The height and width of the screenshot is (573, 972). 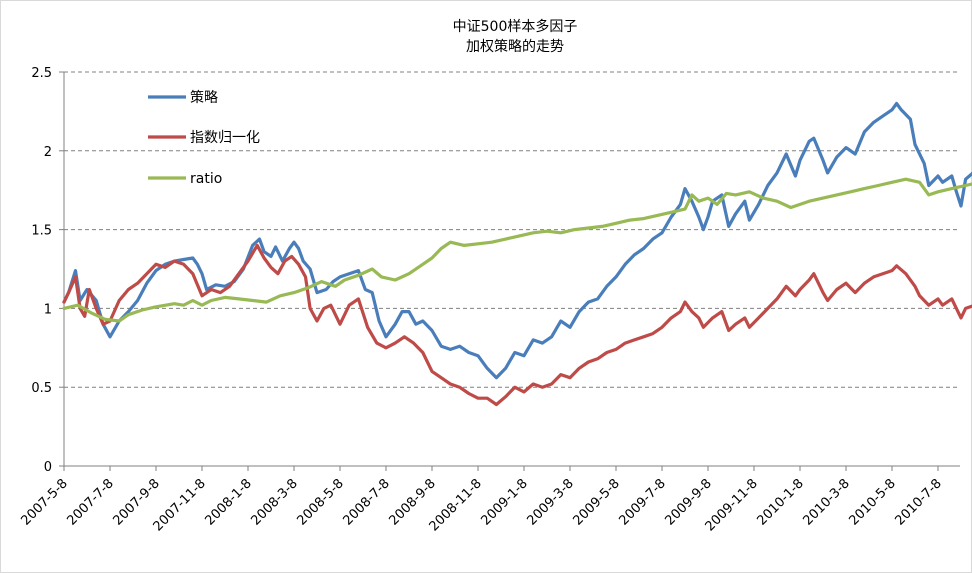 What do you see at coordinates (90, 502) in the screenshot?
I see `x-tick-label-1: 2007-7-8` at bounding box center [90, 502].